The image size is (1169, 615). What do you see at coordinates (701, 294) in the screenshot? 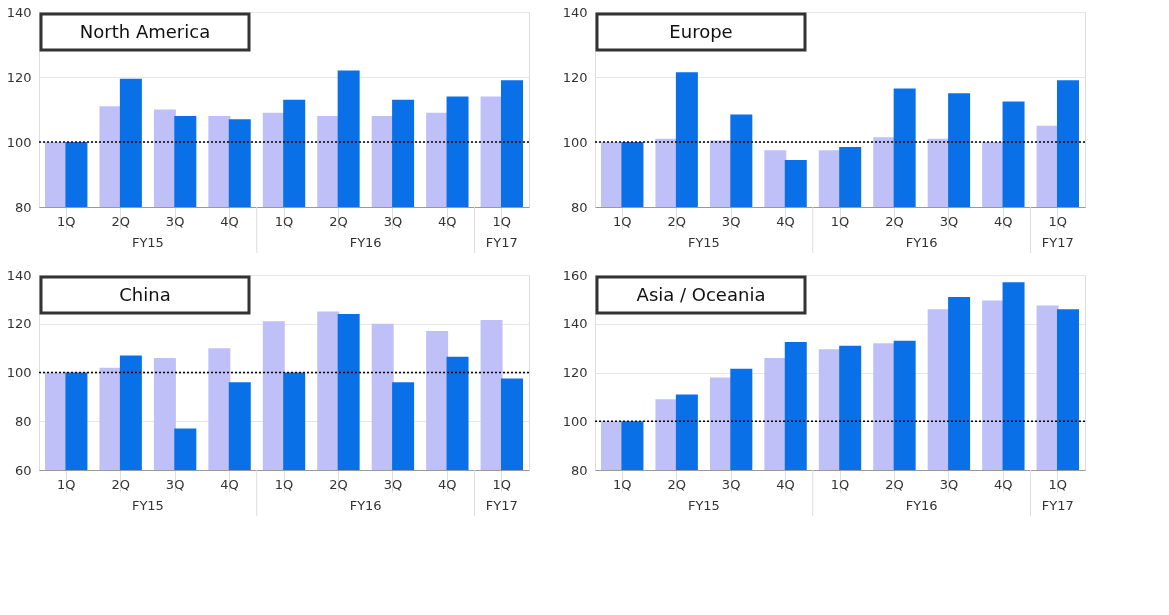
I see `text: Asia / Oceania` at bounding box center [701, 294].